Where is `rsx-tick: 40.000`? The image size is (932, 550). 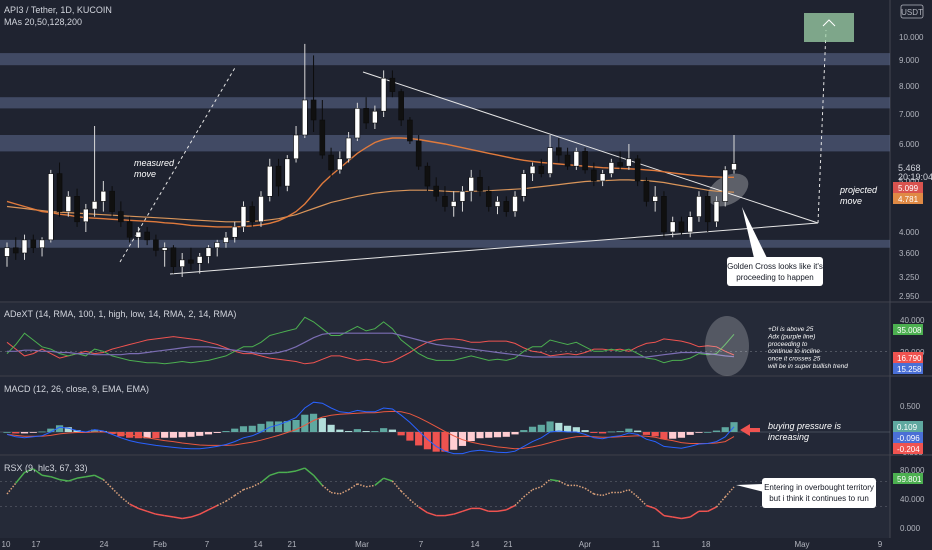 rsx-tick: 40.000 is located at coordinates (912, 499).